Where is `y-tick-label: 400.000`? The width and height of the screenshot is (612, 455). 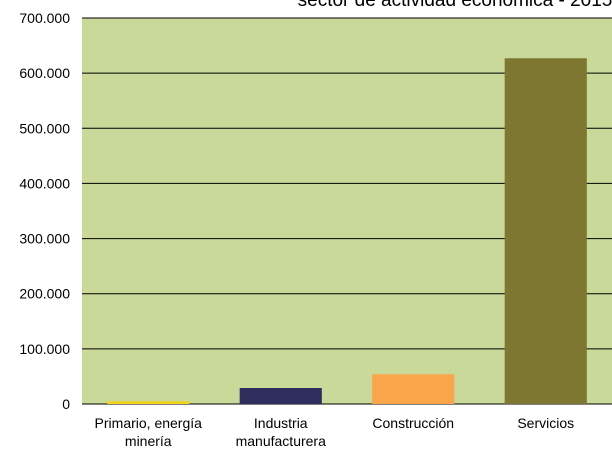 y-tick-label: 400.000 is located at coordinates (44, 183).